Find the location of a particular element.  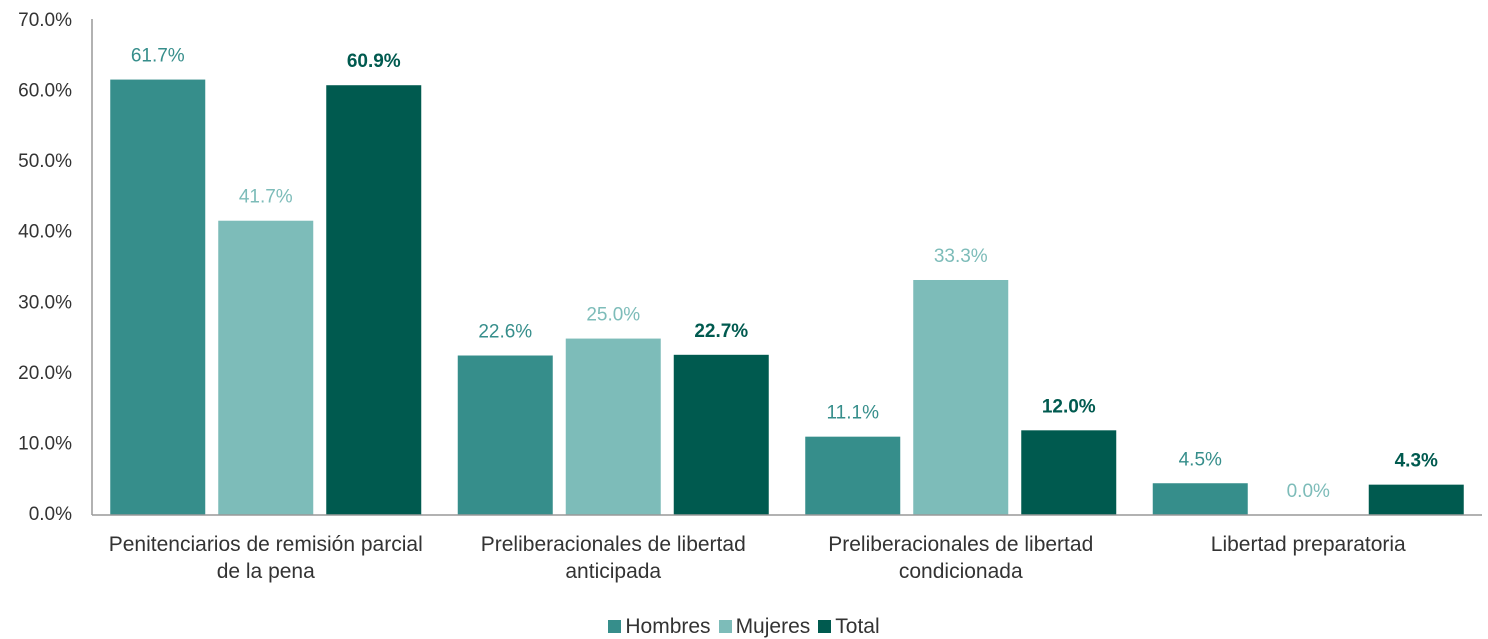

data-label: 22.6% is located at coordinates (505, 332).